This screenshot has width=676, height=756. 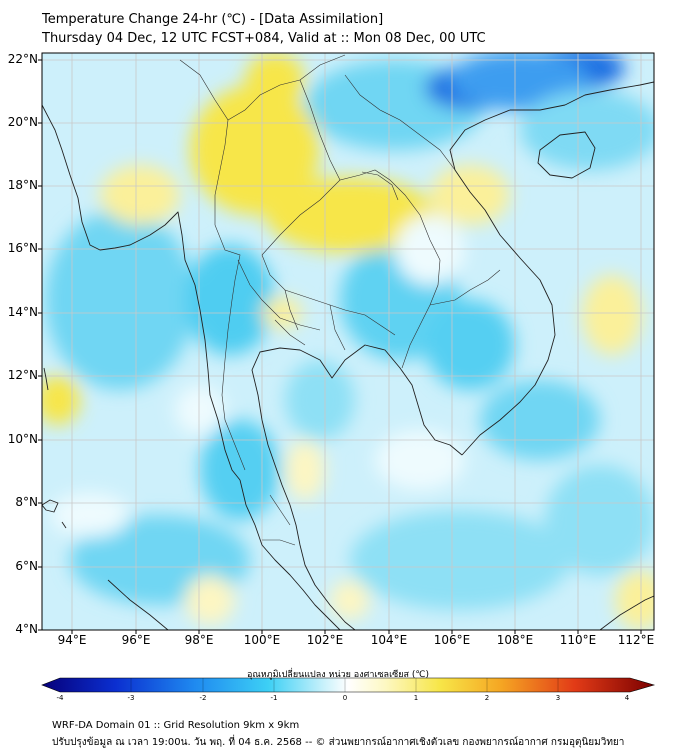 What do you see at coordinates (389, 640) in the screenshot?
I see `lon-label: 104°E` at bounding box center [389, 640].